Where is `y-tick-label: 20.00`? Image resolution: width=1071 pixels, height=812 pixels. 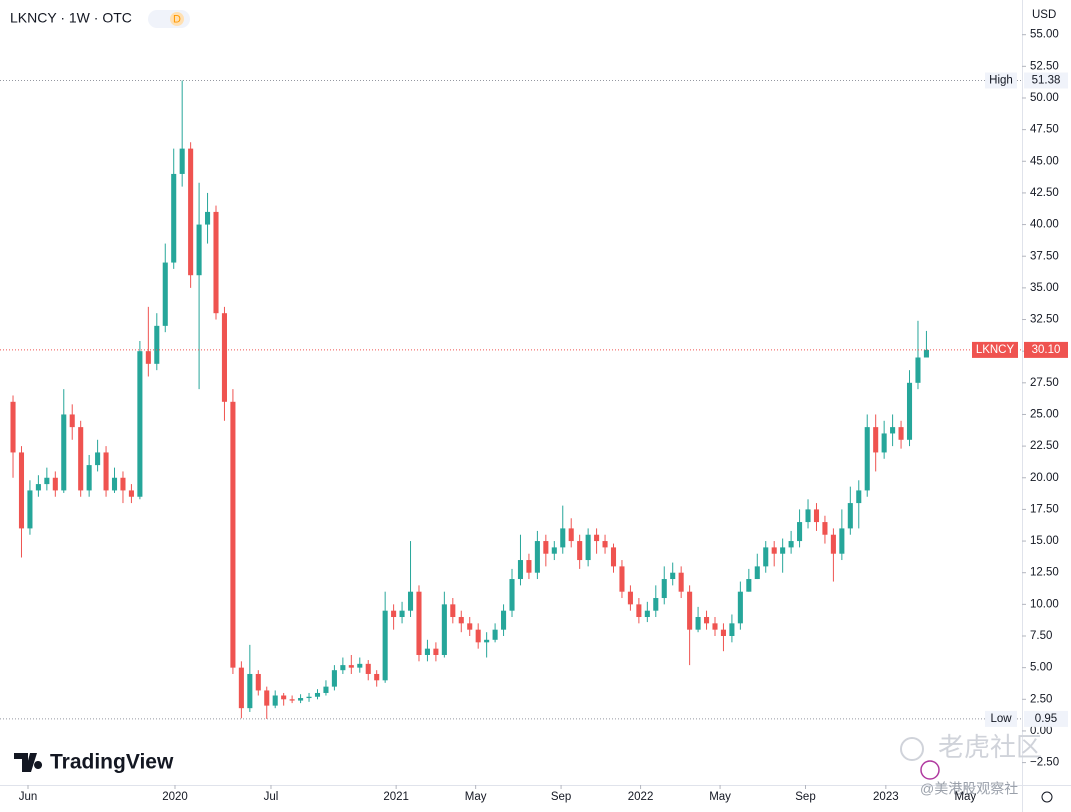
y-tick-label: 20.00 is located at coordinates (1044, 478).